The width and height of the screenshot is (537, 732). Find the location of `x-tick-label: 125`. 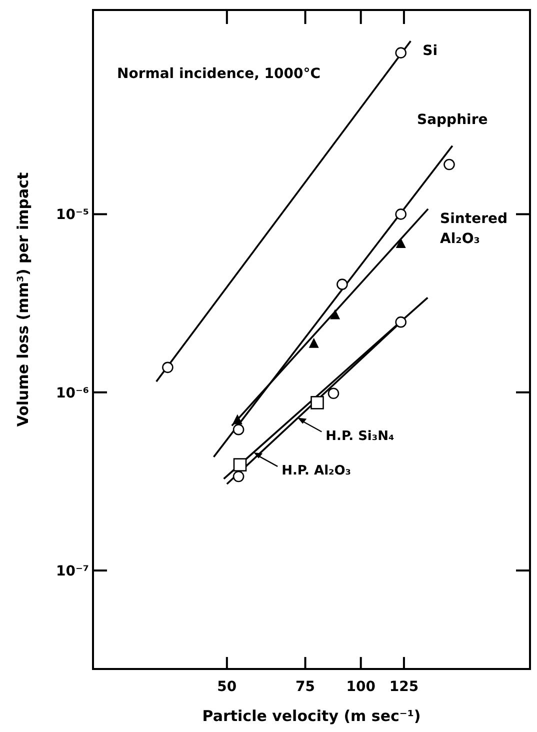

x-tick-label: 125 is located at coordinates (404, 687).